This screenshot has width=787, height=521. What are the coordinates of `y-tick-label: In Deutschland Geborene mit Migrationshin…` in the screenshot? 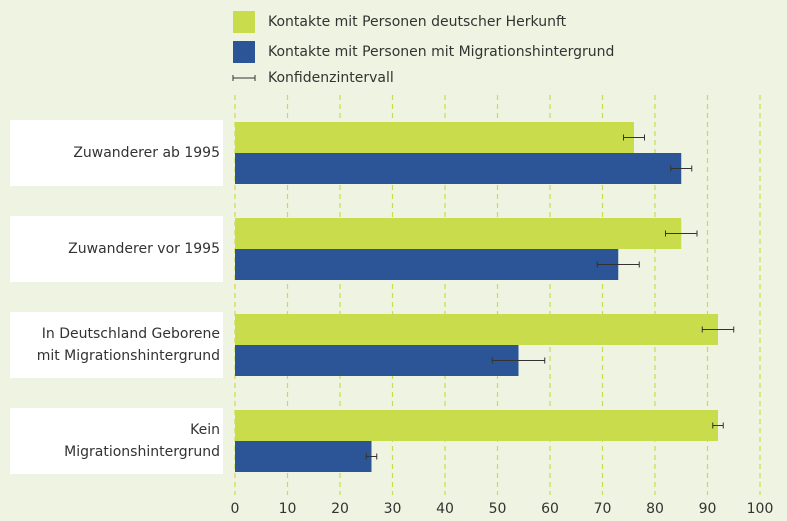 It's located at (128, 345).